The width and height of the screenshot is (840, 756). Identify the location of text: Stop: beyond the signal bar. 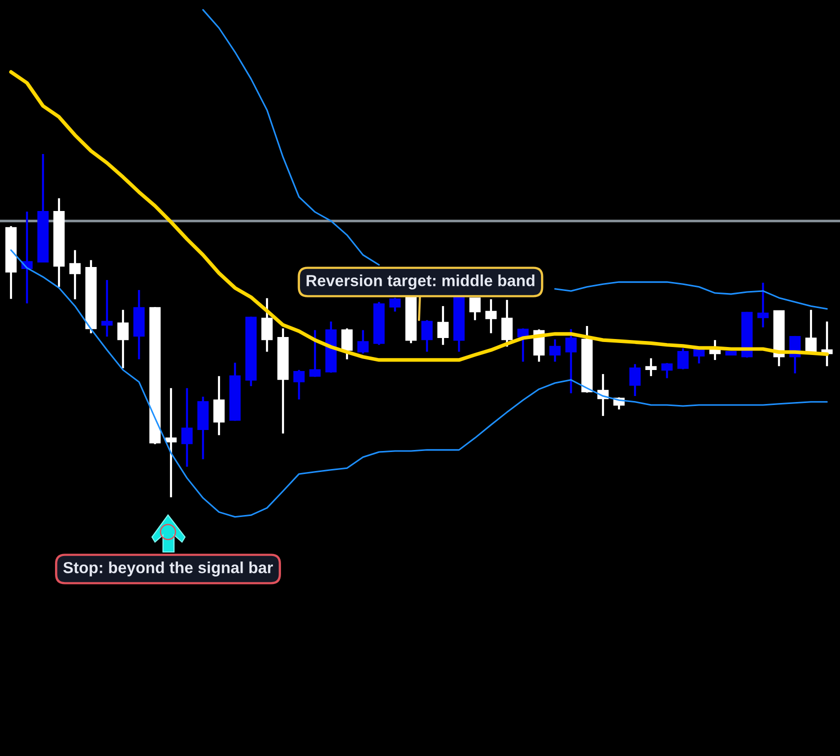
(168, 569).